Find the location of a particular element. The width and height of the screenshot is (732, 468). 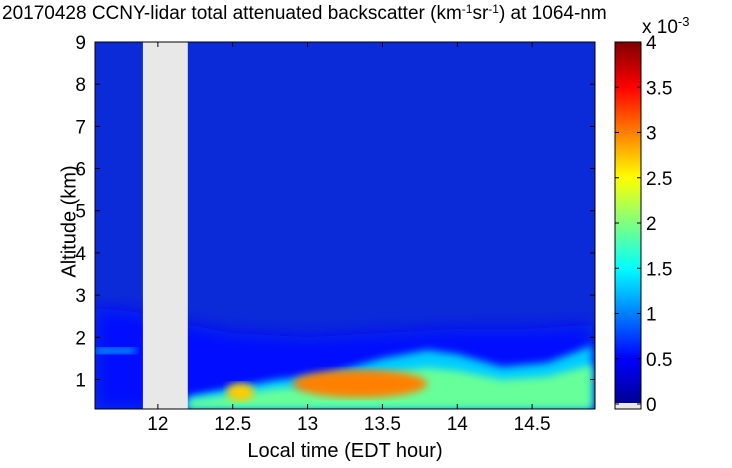

colorbar-tick-label: 3 is located at coordinates (651, 134).